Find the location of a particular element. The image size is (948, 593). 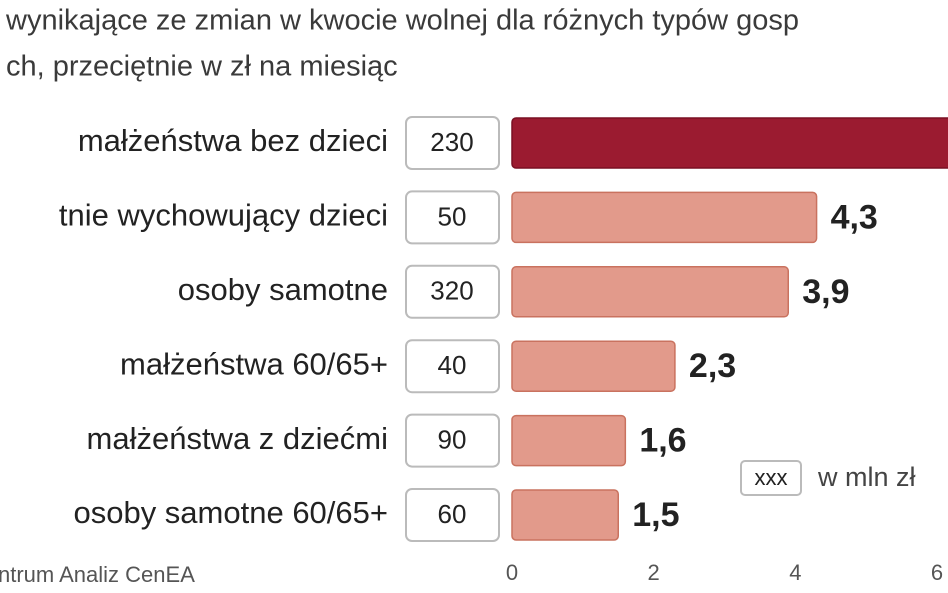

legend-box is located at coordinates (771, 478).